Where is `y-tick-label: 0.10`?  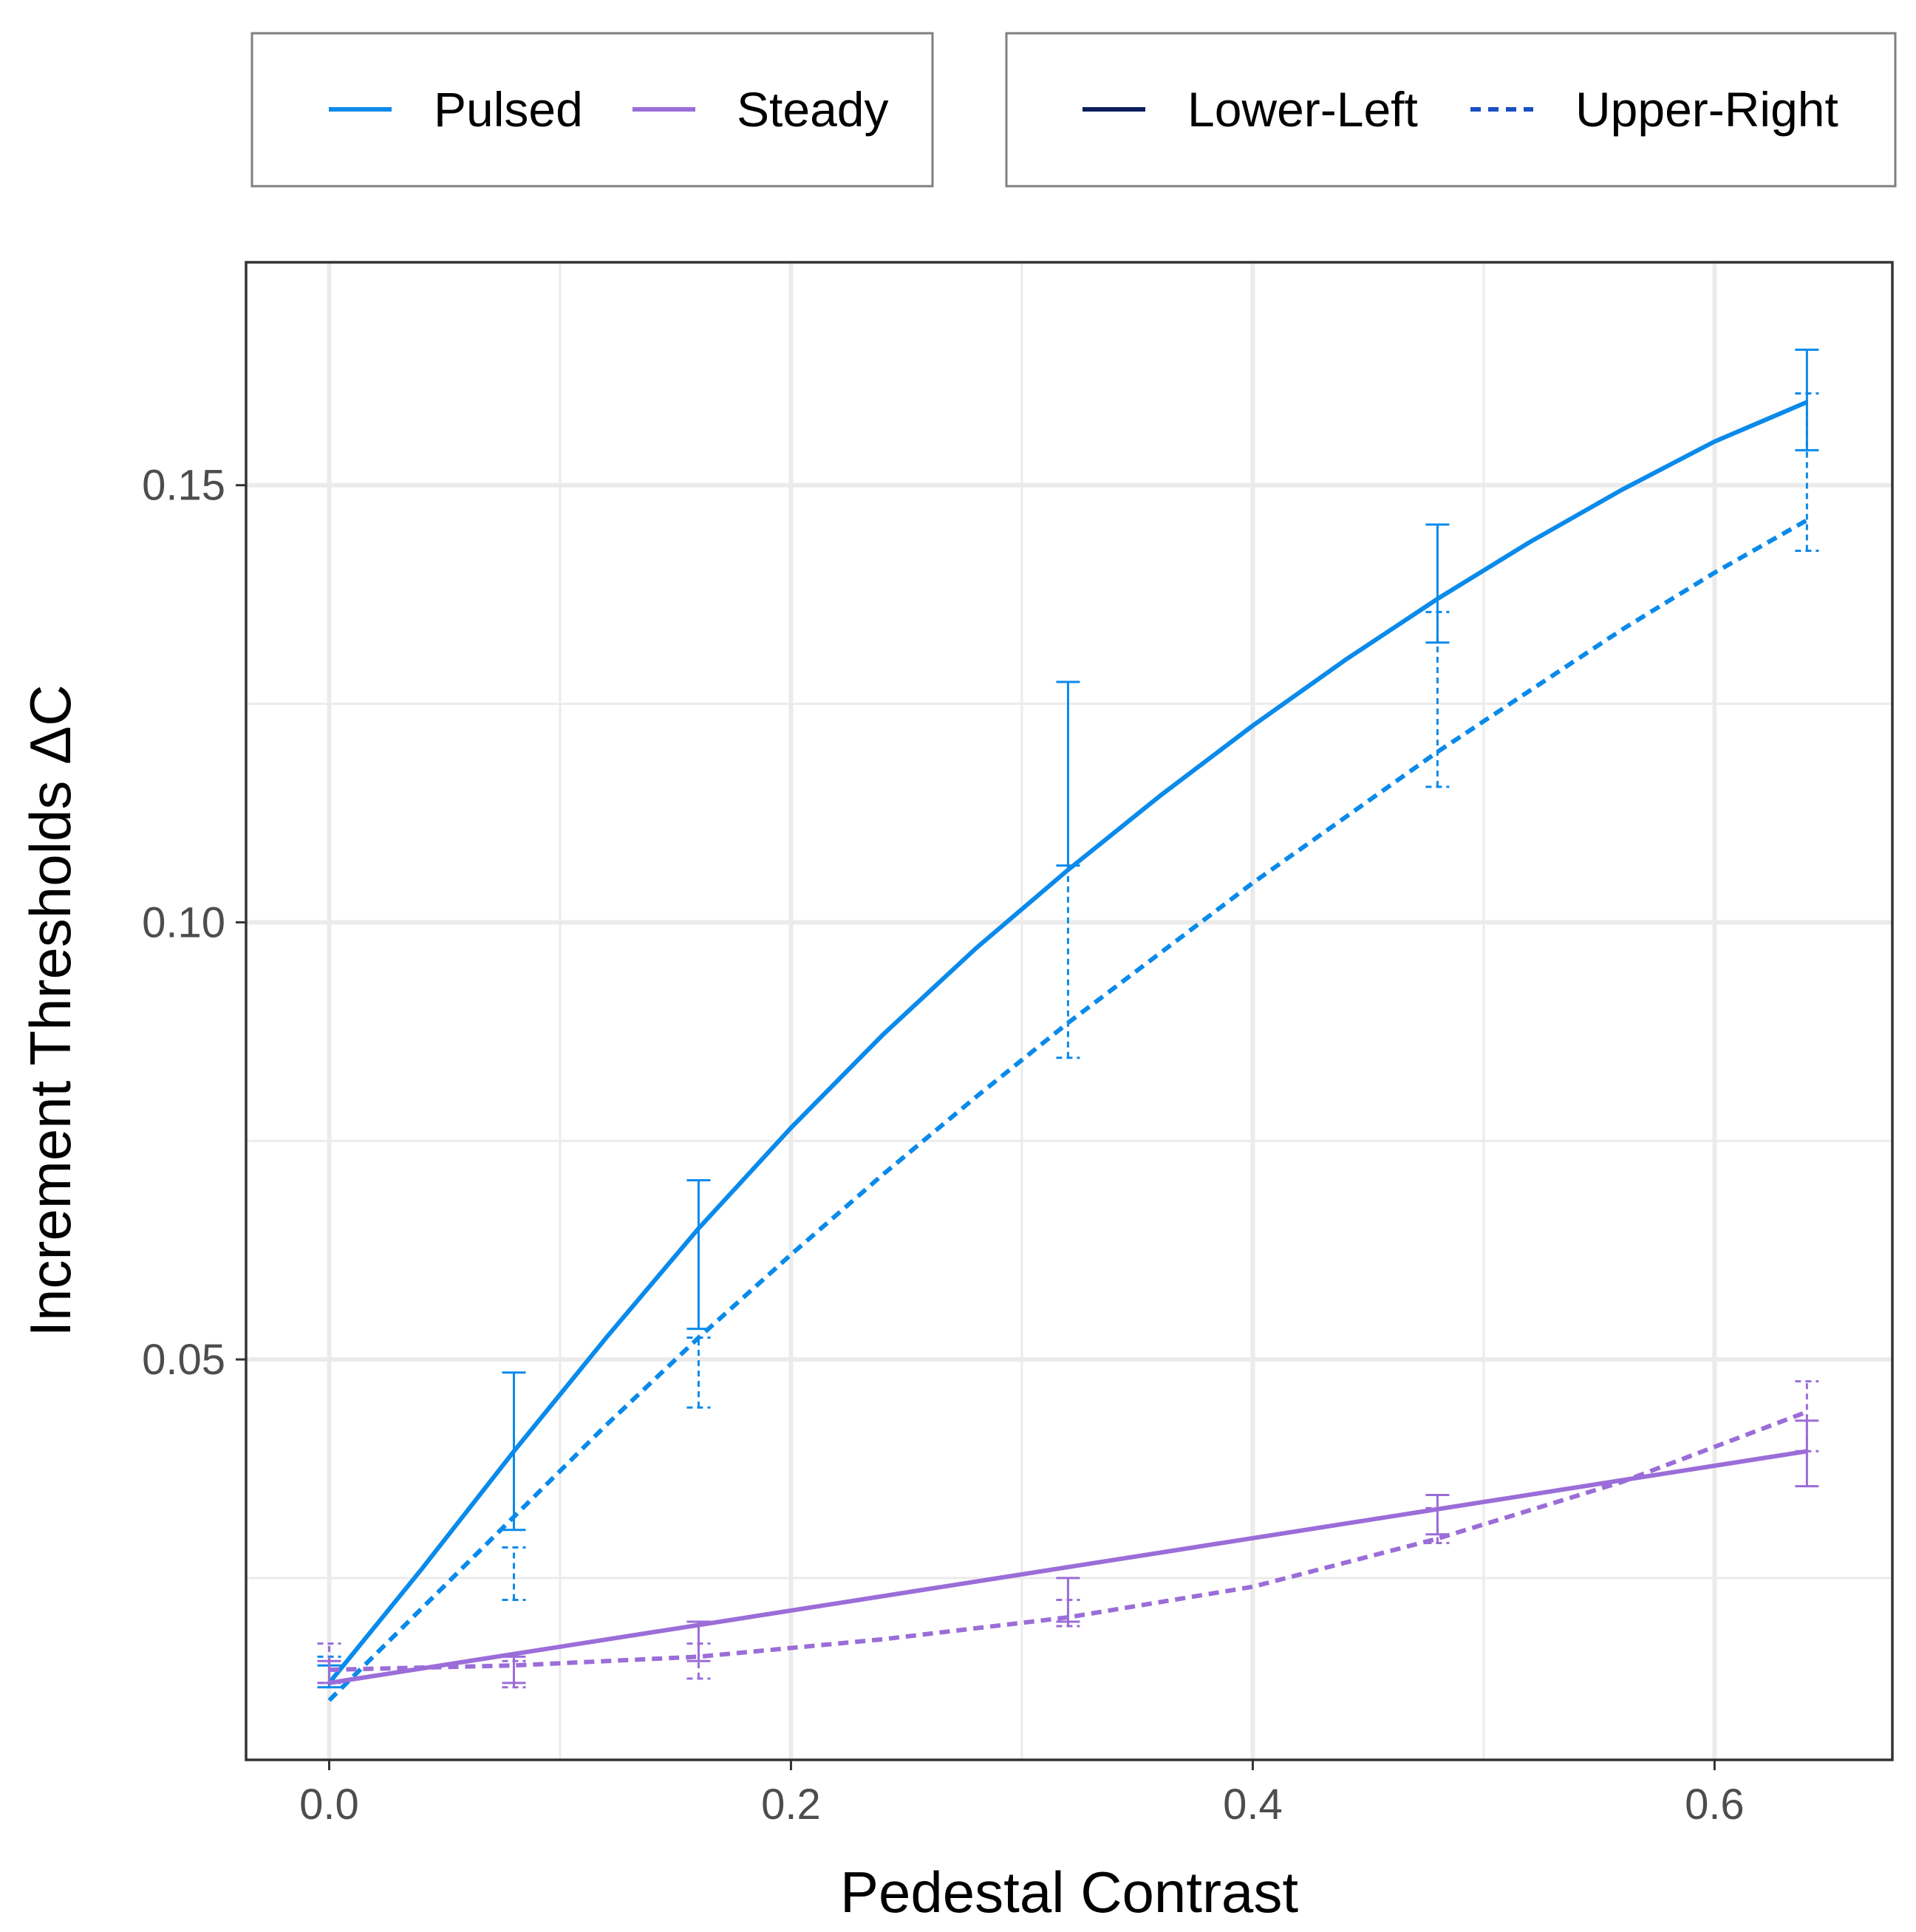
y-tick-label: 0.10 is located at coordinates (183, 922).